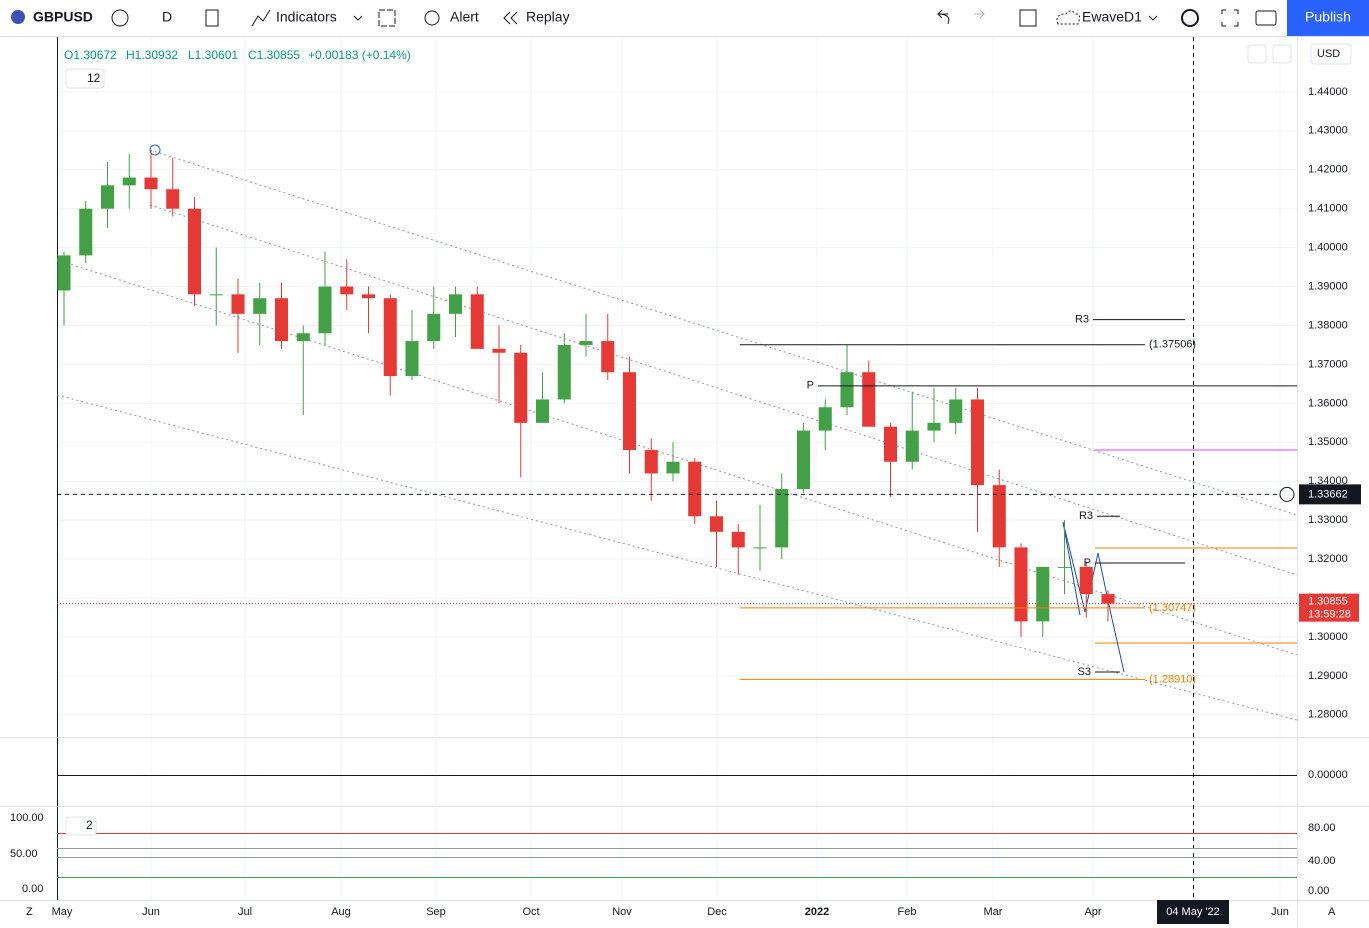 The image size is (1369, 928). I want to click on templates-icon, so click(387, 18).